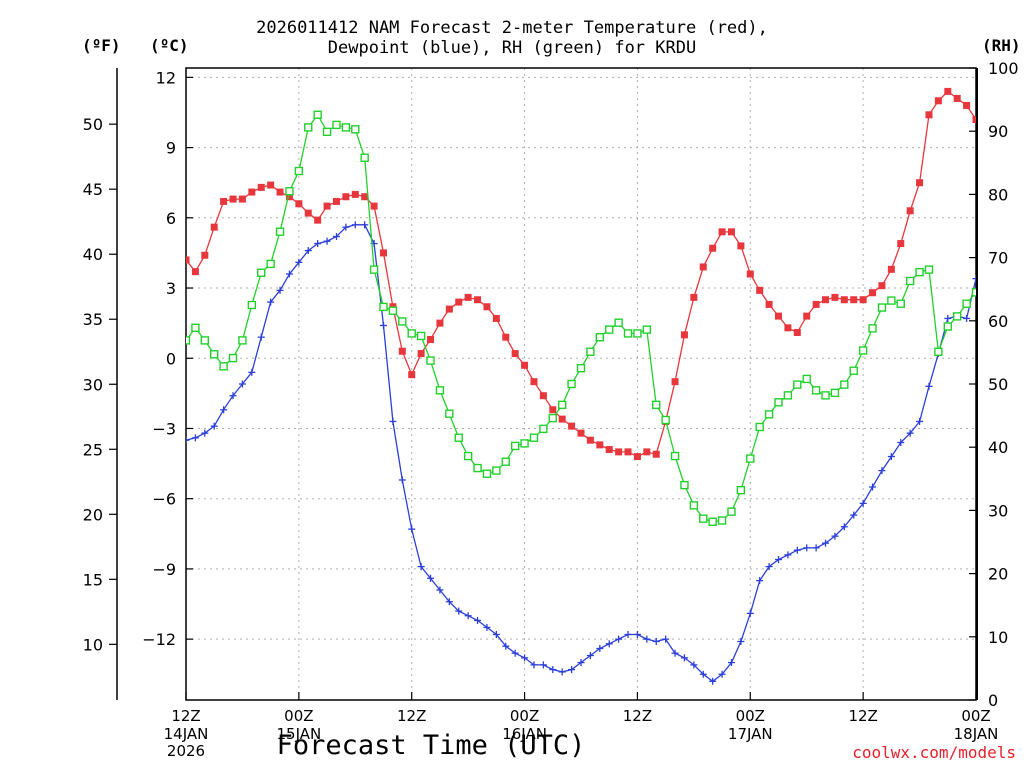 The width and height of the screenshot is (1024, 768). What do you see at coordinates (1003, 68) in the screenshot?
I see `rh-tick-label: 100` at bounding box center [1003, 68].